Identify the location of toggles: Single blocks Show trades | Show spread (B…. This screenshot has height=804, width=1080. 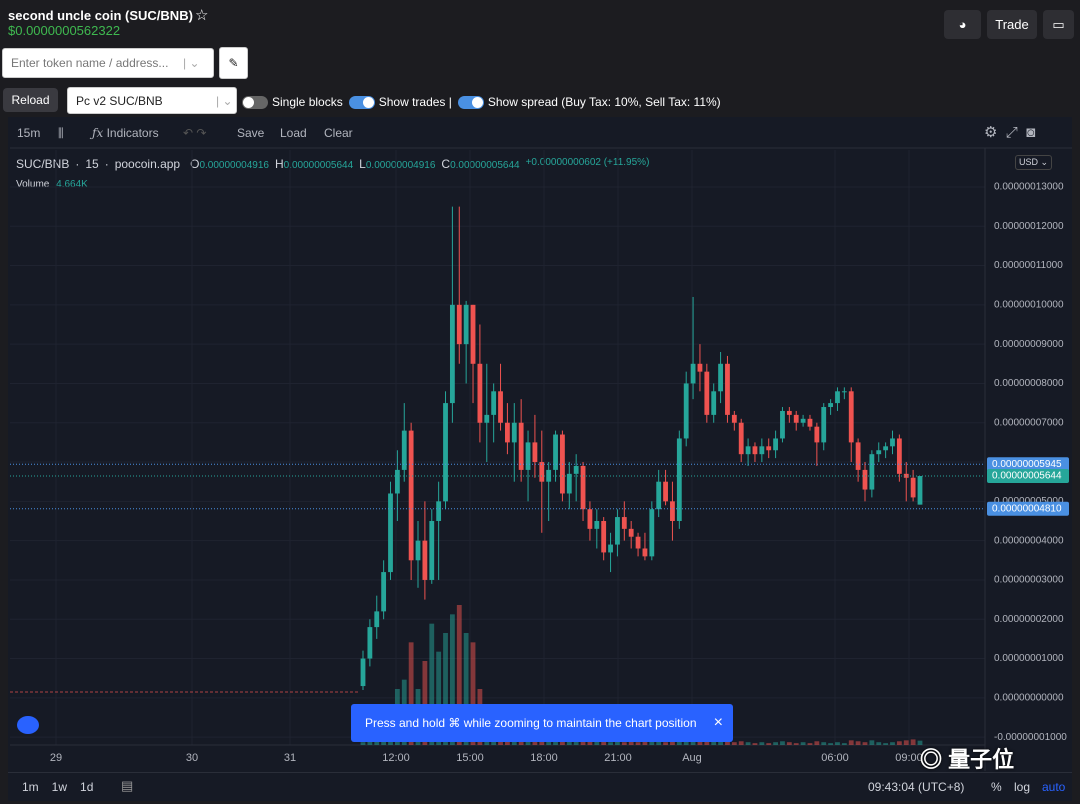
(481, 102).